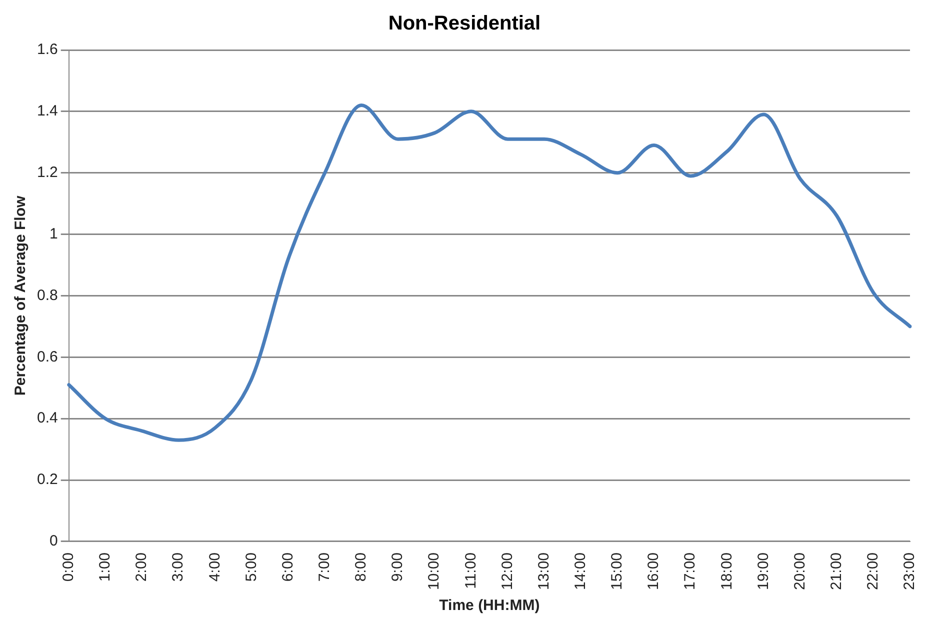  Describe the element at coordinates (47, 111) in the screenshot. I see `y-tick-label: 1.4` at that location.